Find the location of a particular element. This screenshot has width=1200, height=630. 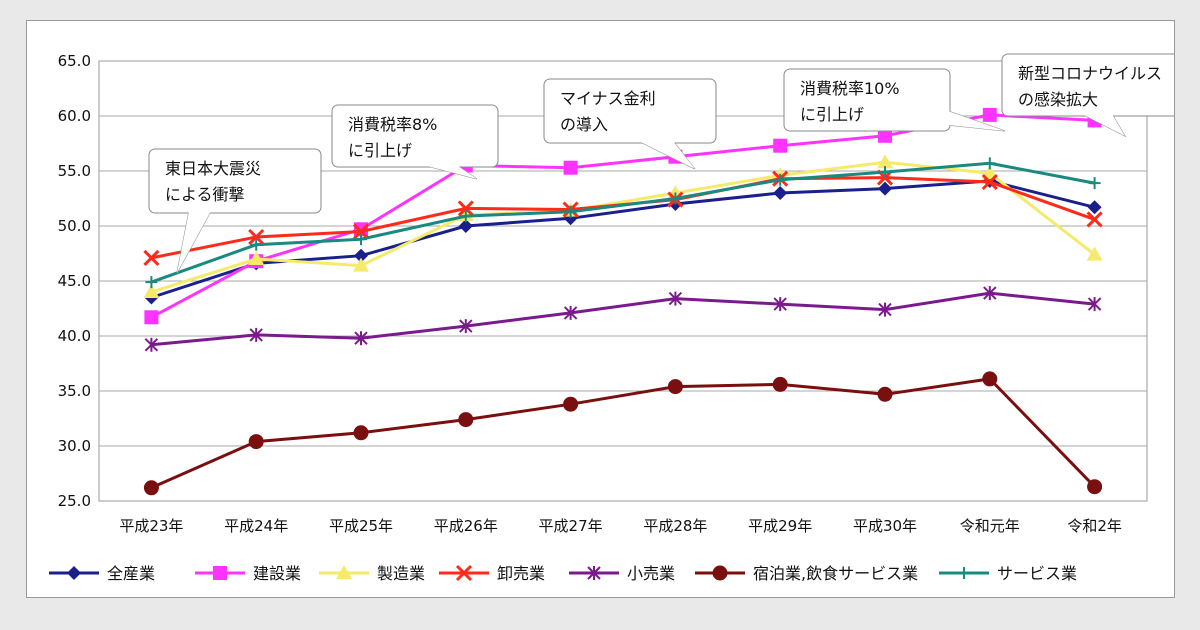

y-tick-label: 65.0 is located at coordinates (74, 61).